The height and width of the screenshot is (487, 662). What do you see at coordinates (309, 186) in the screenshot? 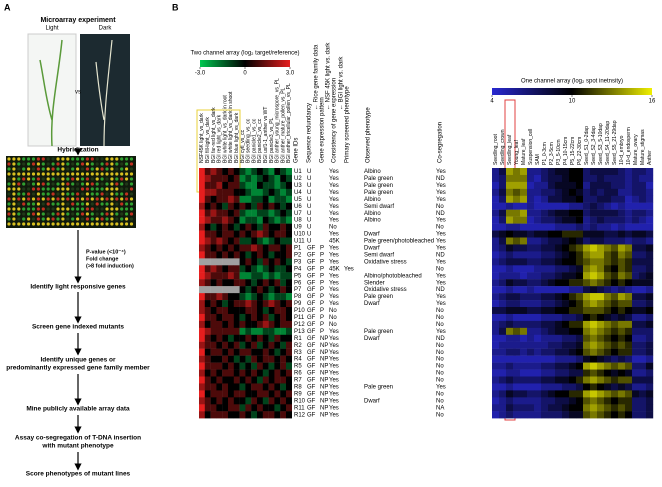
I see `table-cell: U` at bounding box center [309, 186].